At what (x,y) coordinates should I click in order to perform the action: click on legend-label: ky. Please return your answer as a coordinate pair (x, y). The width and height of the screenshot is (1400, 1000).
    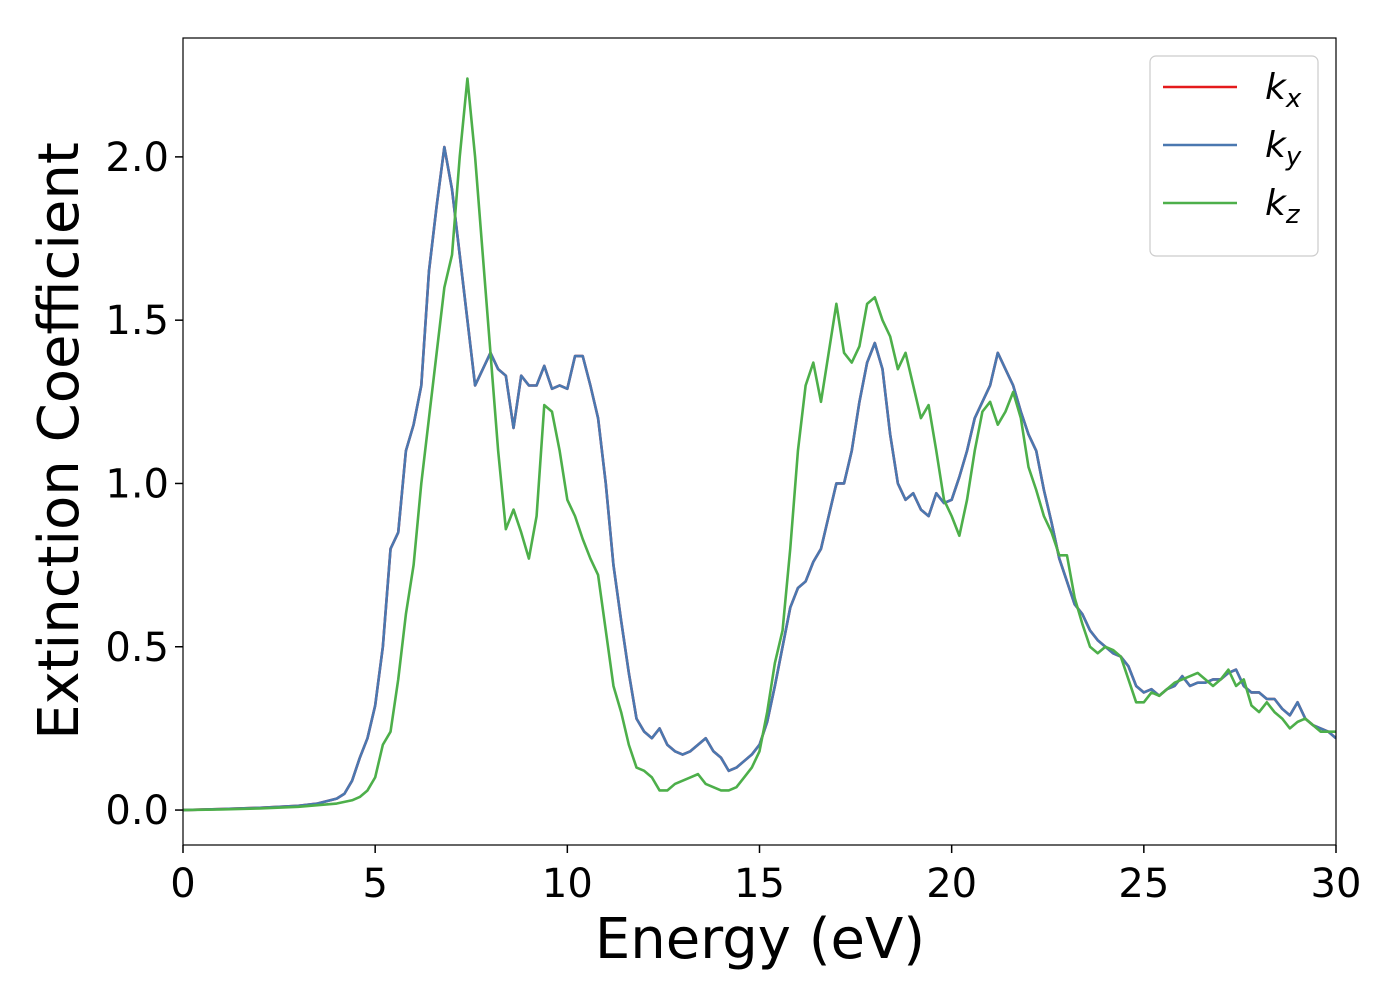
    Looking at the image, I should click on (1283, 148).